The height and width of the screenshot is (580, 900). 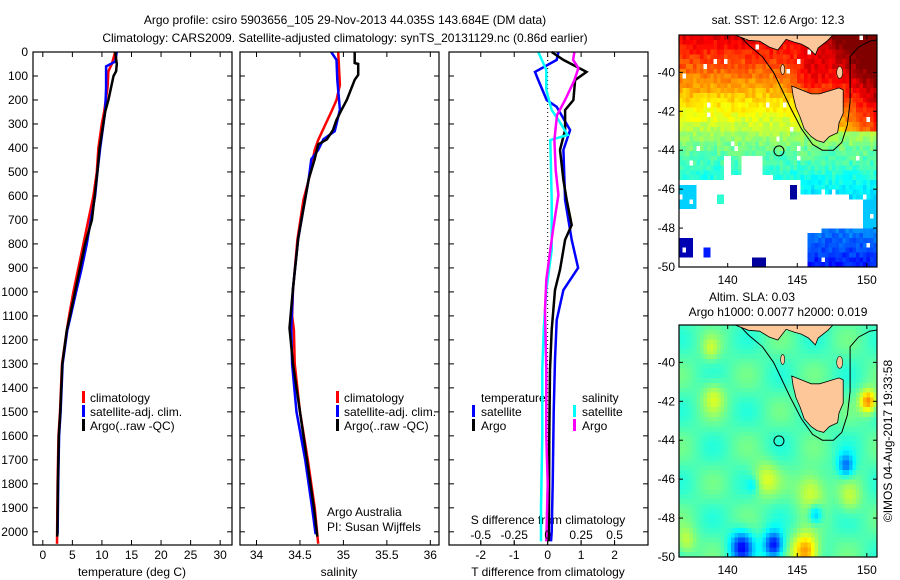 What do you see at coordinates (18, 100) in the screenshot?
I see `depth-tick-label: 200` at bounding box center [18, 100].